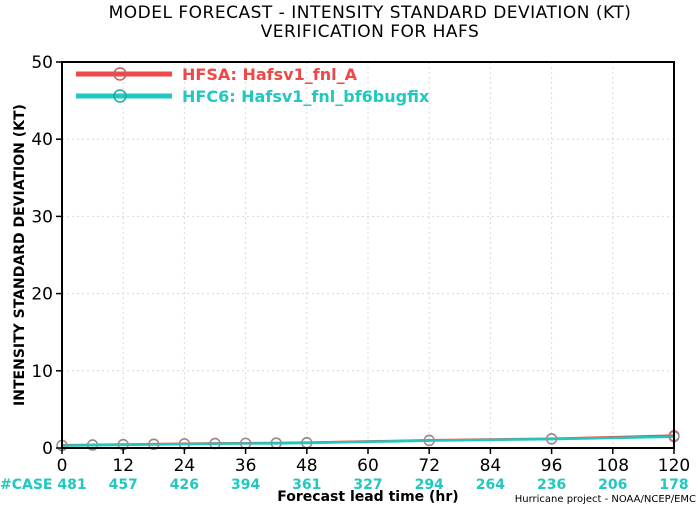 This screenshot has width=700, height=506. Describe the element at coordinates (612, 485) in the screenshot. I see `case-count: 206` at that location.